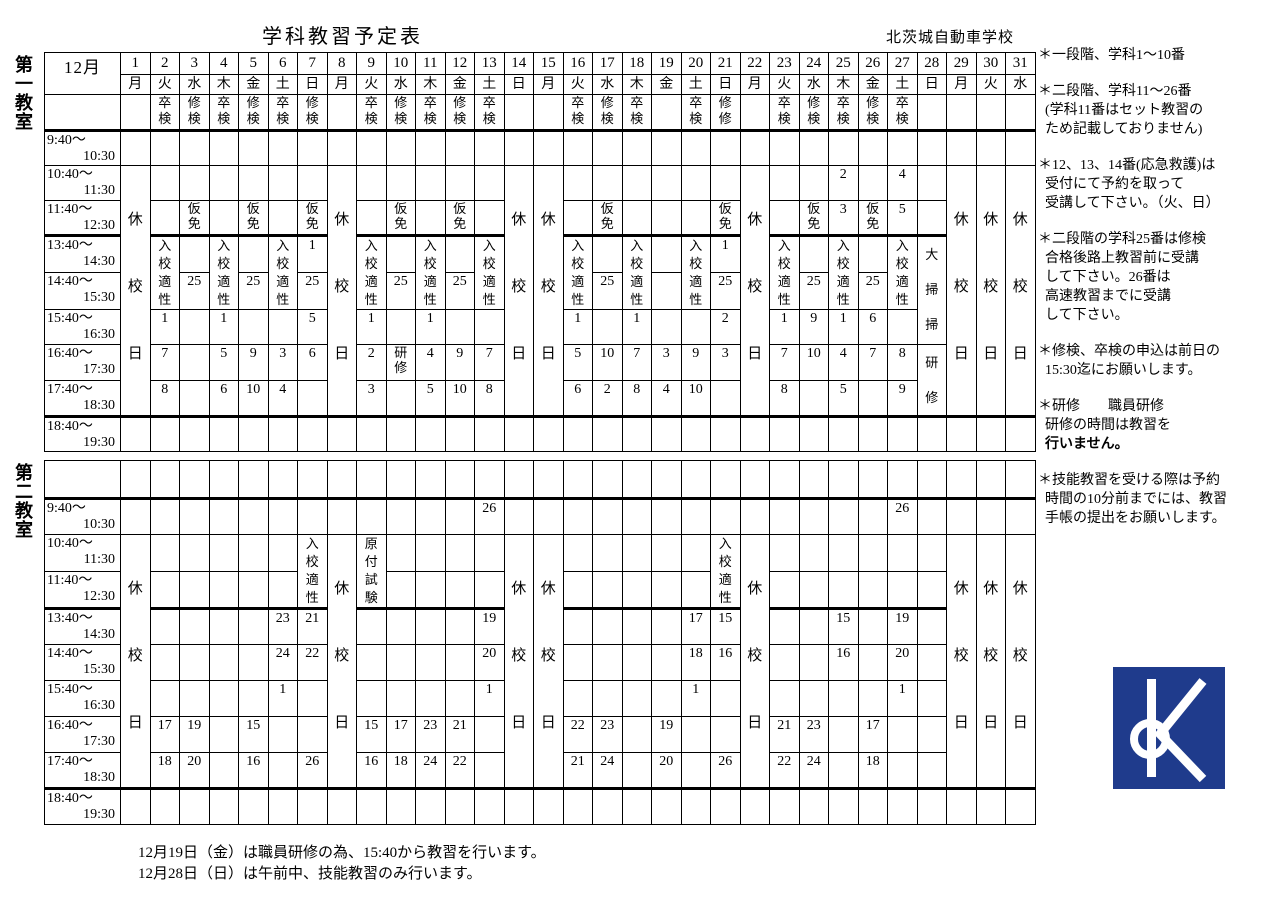  What do you see at coordinates (459, 771) in the screenshot?
I see `schedule-cell: 22` at bounding box center [459, 771].